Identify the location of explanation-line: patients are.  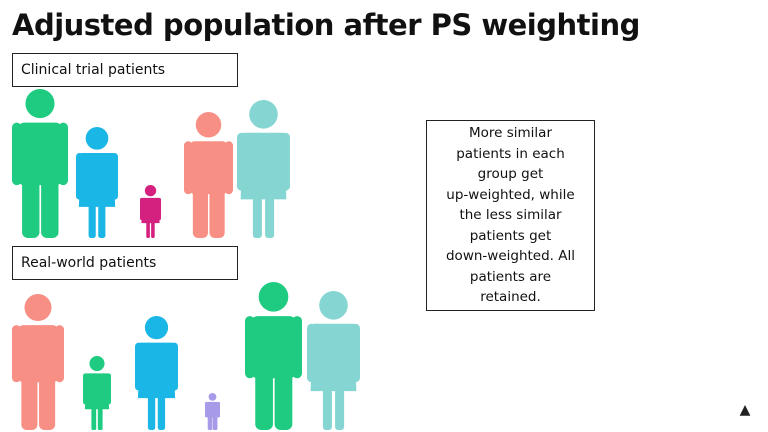
(510, 276).